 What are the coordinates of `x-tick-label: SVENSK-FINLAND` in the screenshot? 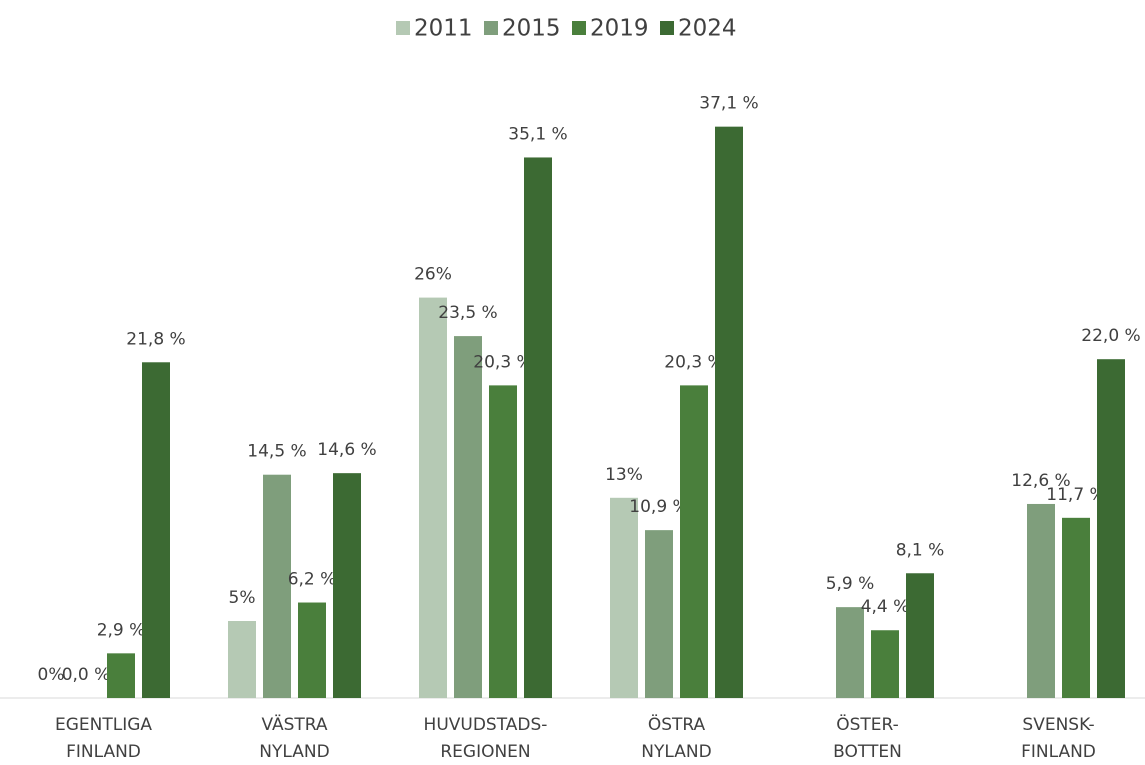 It's located at (1058, 738).